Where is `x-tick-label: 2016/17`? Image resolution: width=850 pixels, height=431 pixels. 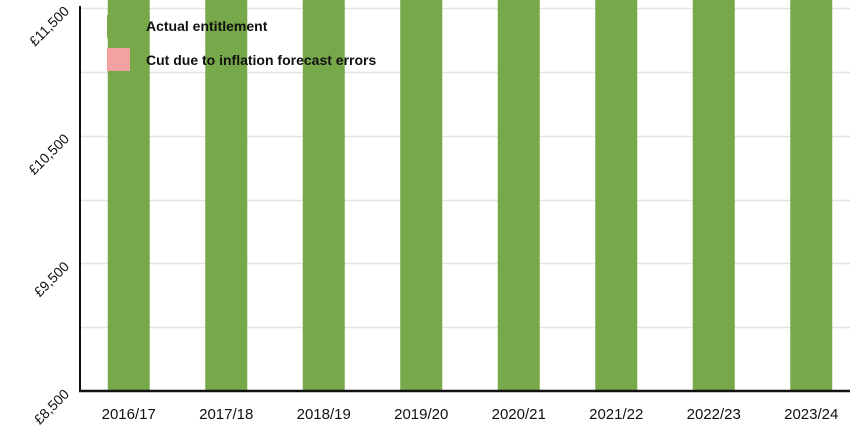
x-tick-label: 2016/17 is located at coordinates (129, 414).